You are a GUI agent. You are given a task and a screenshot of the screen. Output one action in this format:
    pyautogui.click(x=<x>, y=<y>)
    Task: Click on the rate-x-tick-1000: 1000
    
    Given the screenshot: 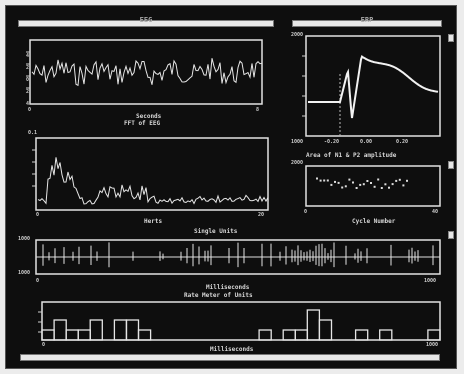 What is the action you would take?
    pyautogui.click(x=432, y=345)
    